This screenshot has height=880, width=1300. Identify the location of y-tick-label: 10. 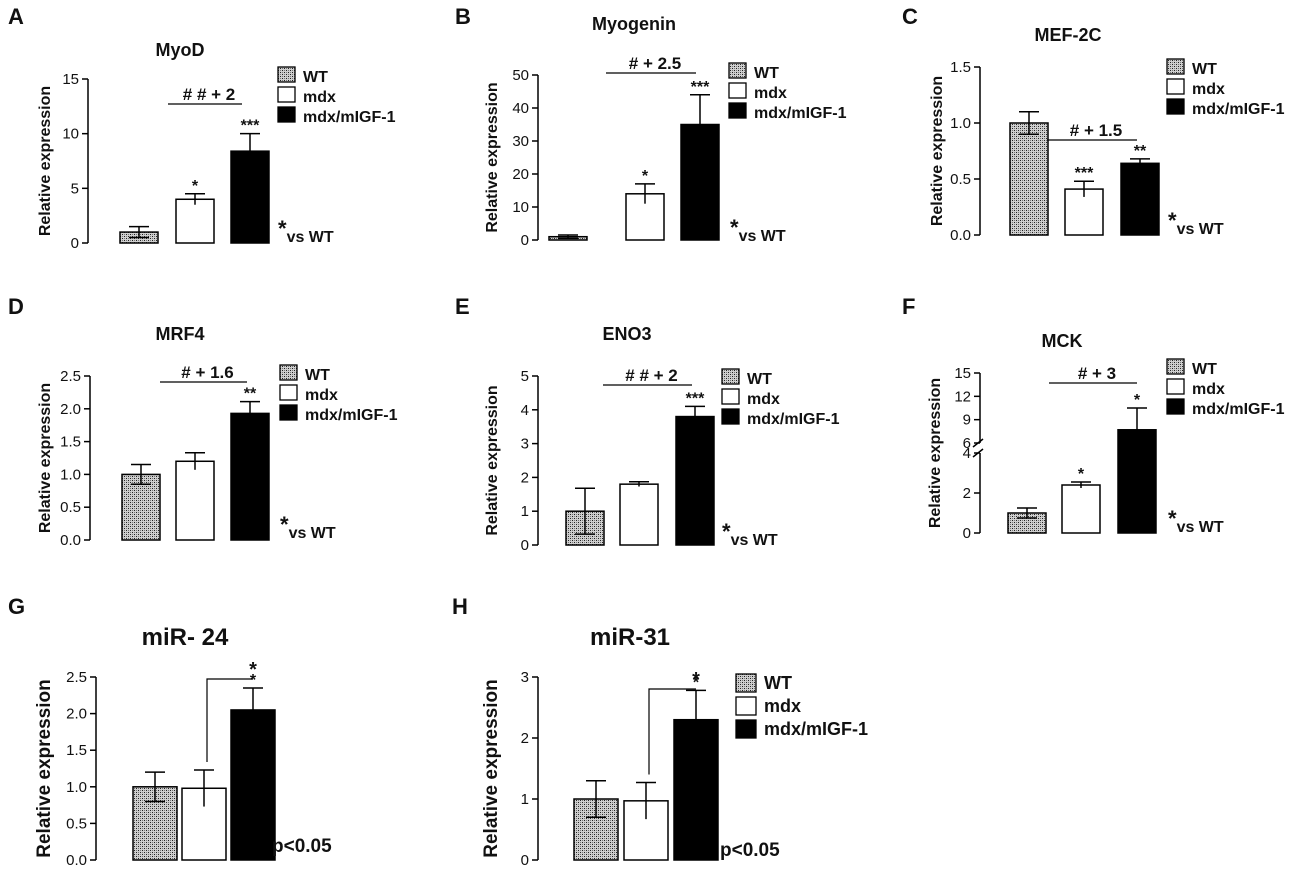
(520, 207).